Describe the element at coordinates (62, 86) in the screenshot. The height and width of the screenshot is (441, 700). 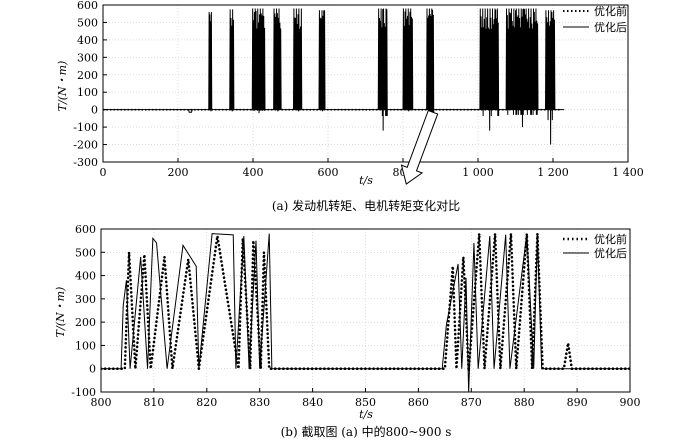
I see `panel-a-ylabel: T/(N・m)` at that location.